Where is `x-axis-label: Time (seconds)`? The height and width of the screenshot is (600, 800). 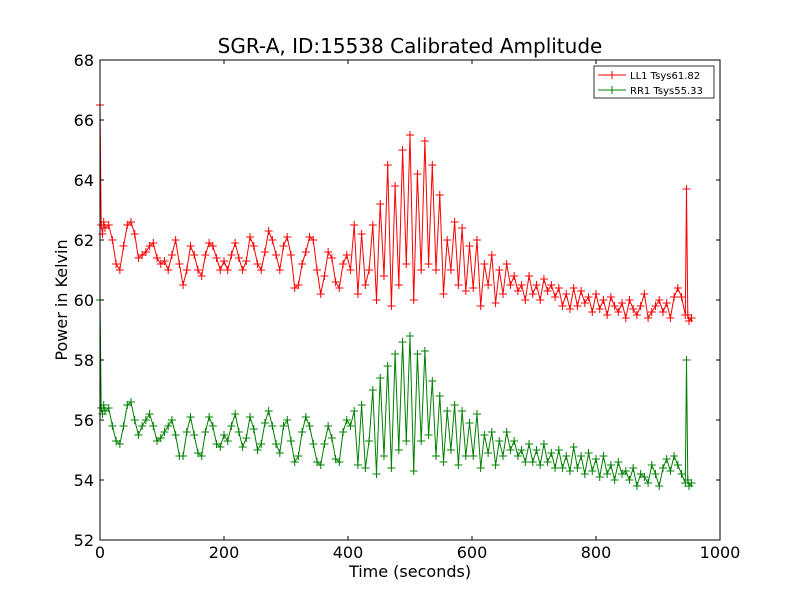
x-axis-label: Time (seconds) is located at coordinates (409, 571).